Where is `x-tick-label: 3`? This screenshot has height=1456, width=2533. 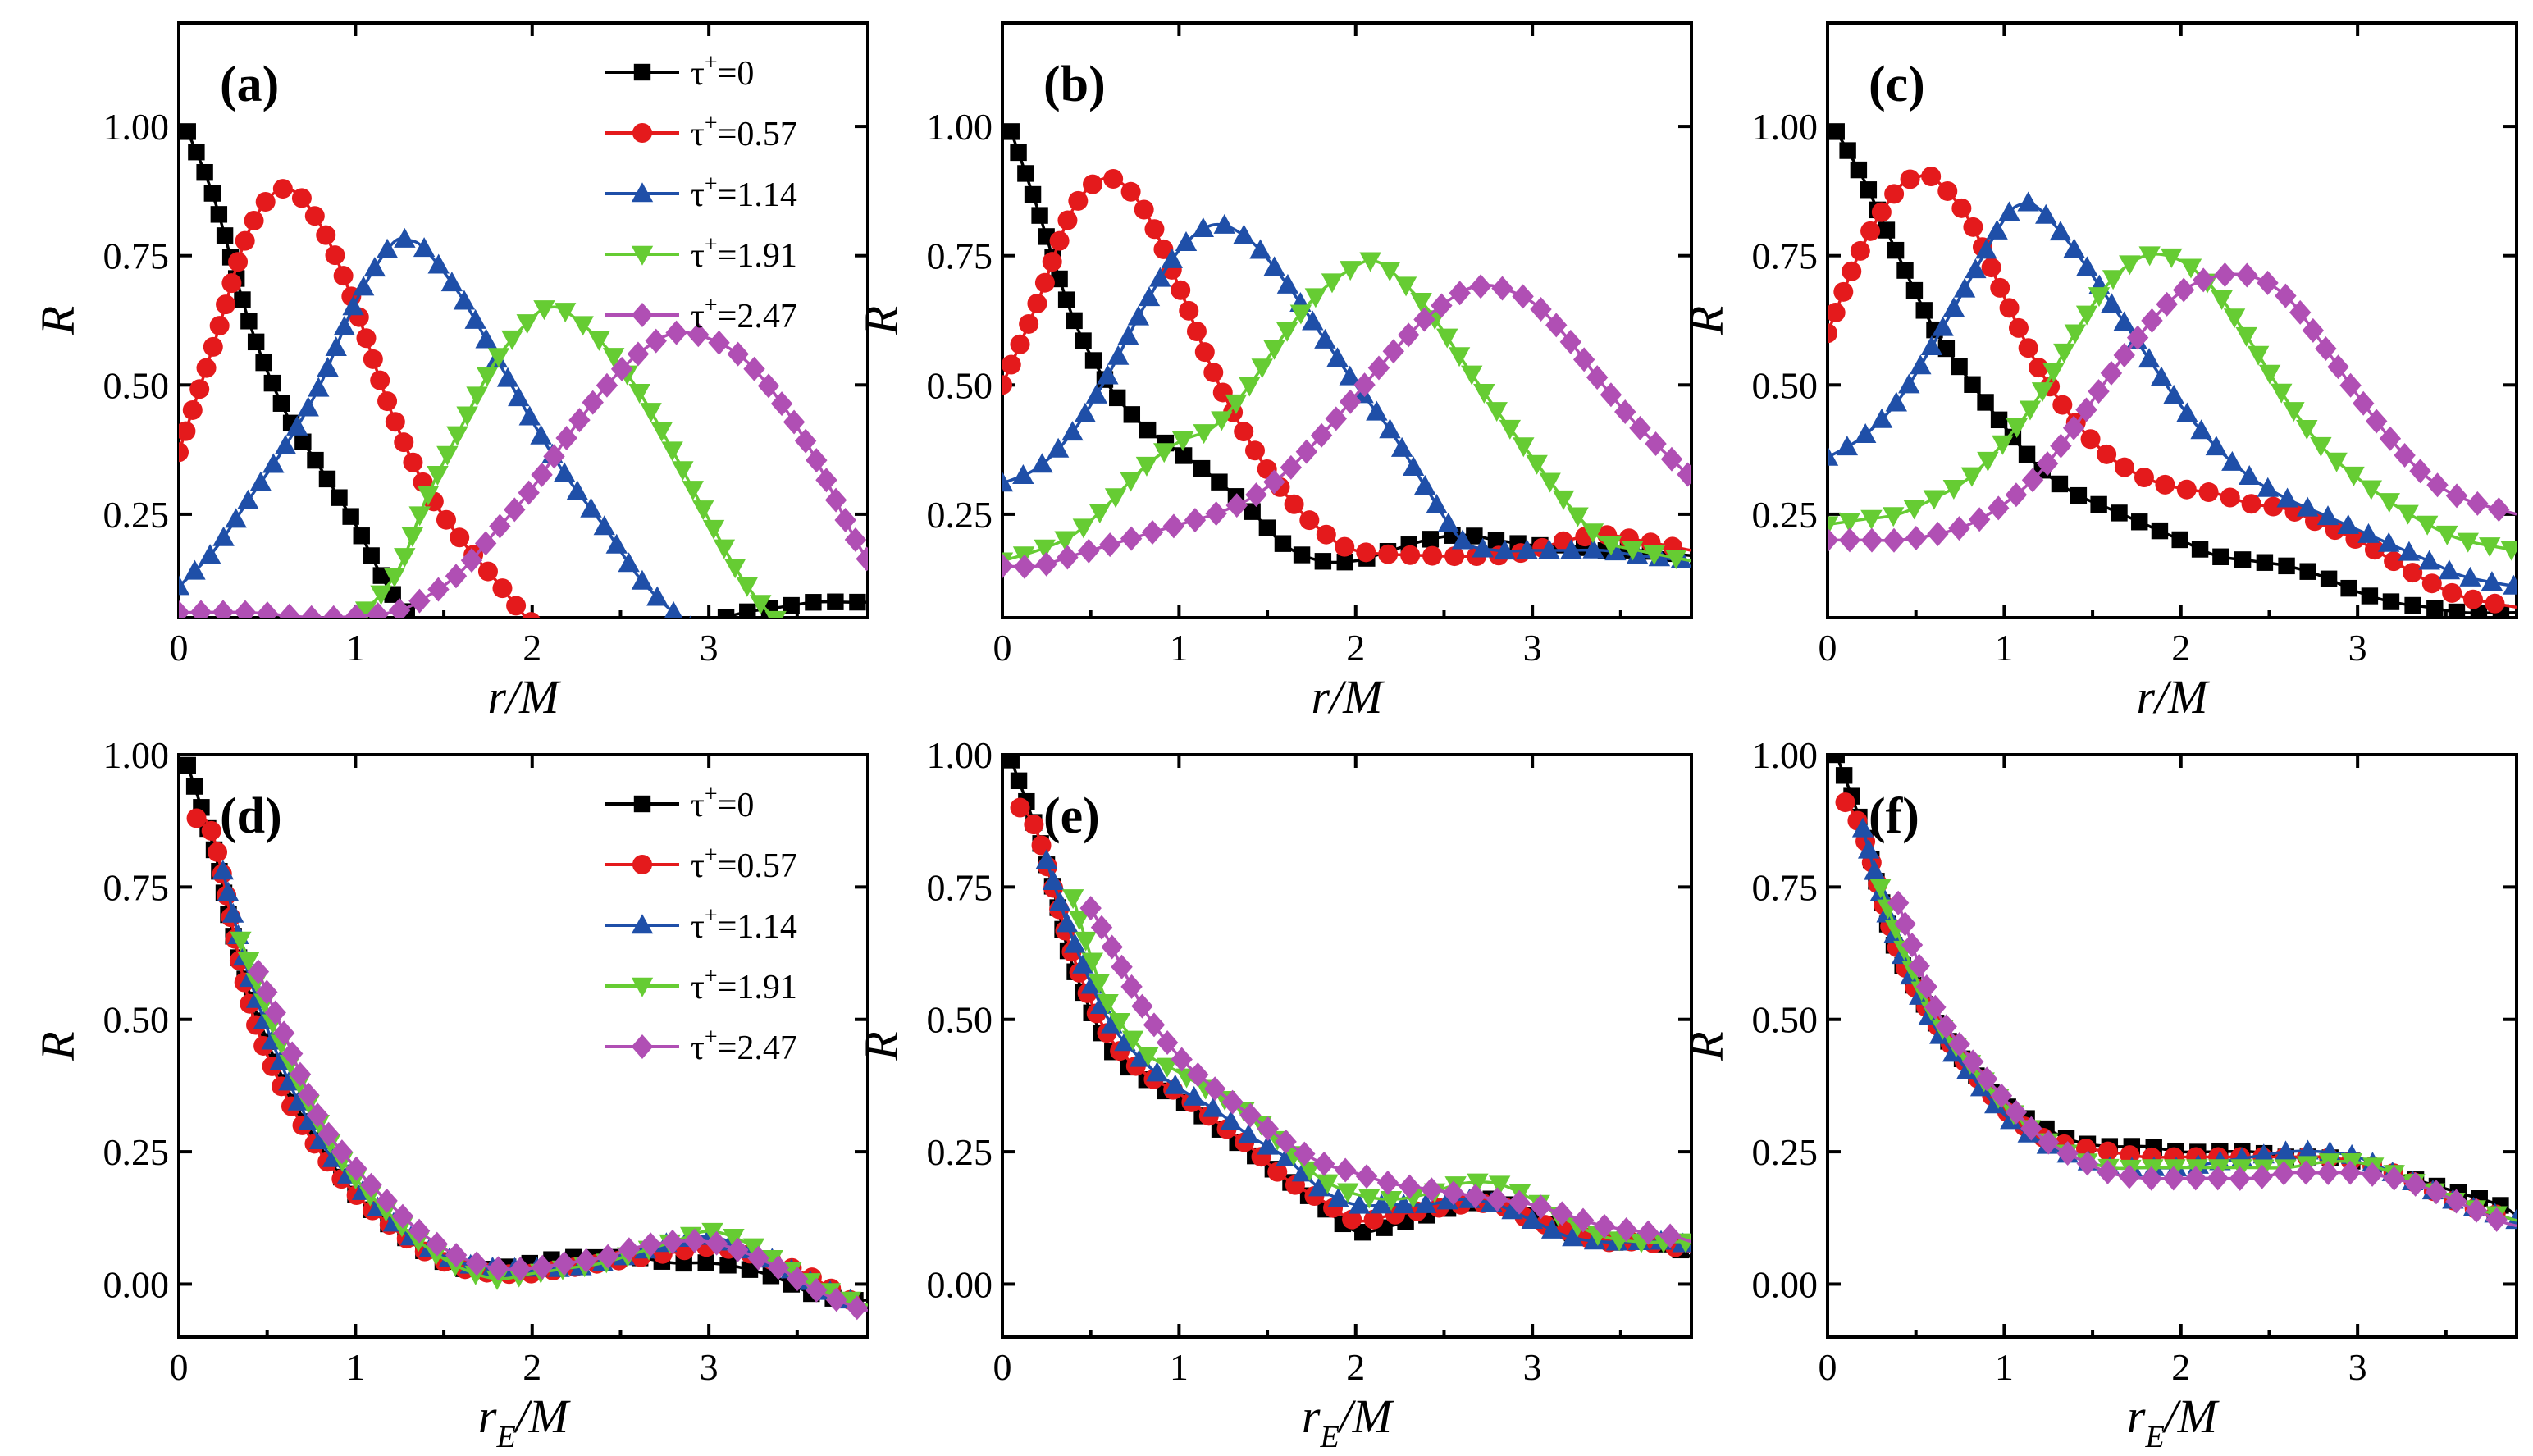 x-tick-label: 3 is located at coordinates (1533, 648).